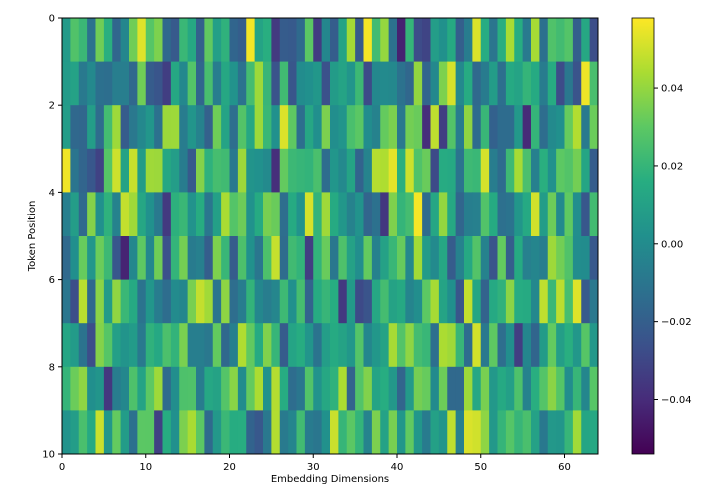  I want to click on y-tick-label: 2, so click(52, 106).